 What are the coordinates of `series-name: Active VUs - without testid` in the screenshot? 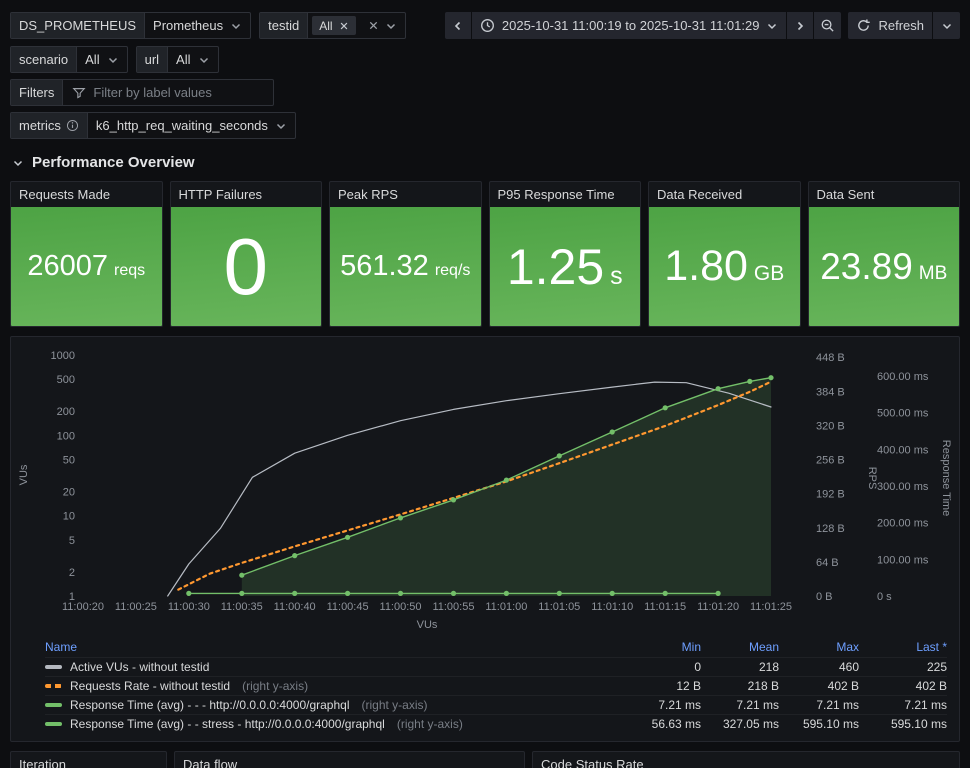 It's located at (140, 667).